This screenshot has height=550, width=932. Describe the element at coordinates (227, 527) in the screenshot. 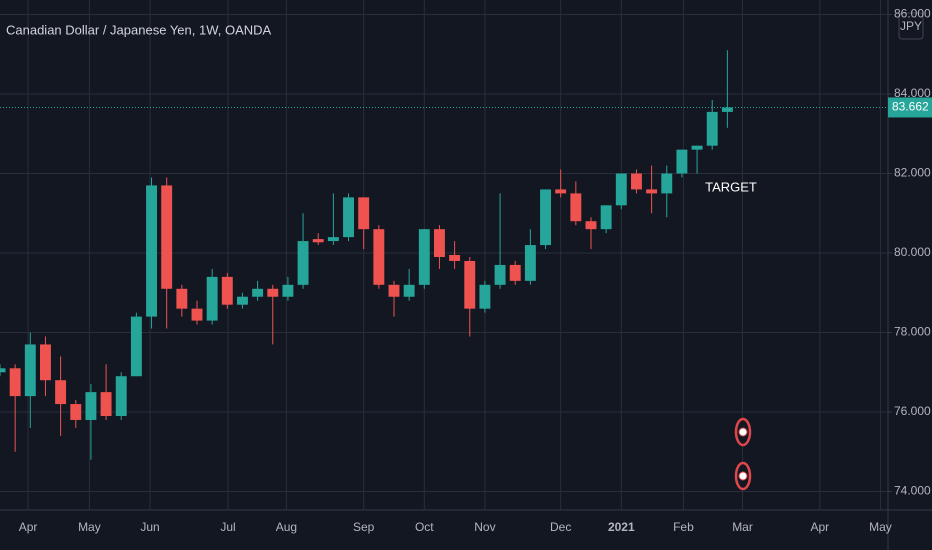

I see `x-tick-label: Jul` at that location.